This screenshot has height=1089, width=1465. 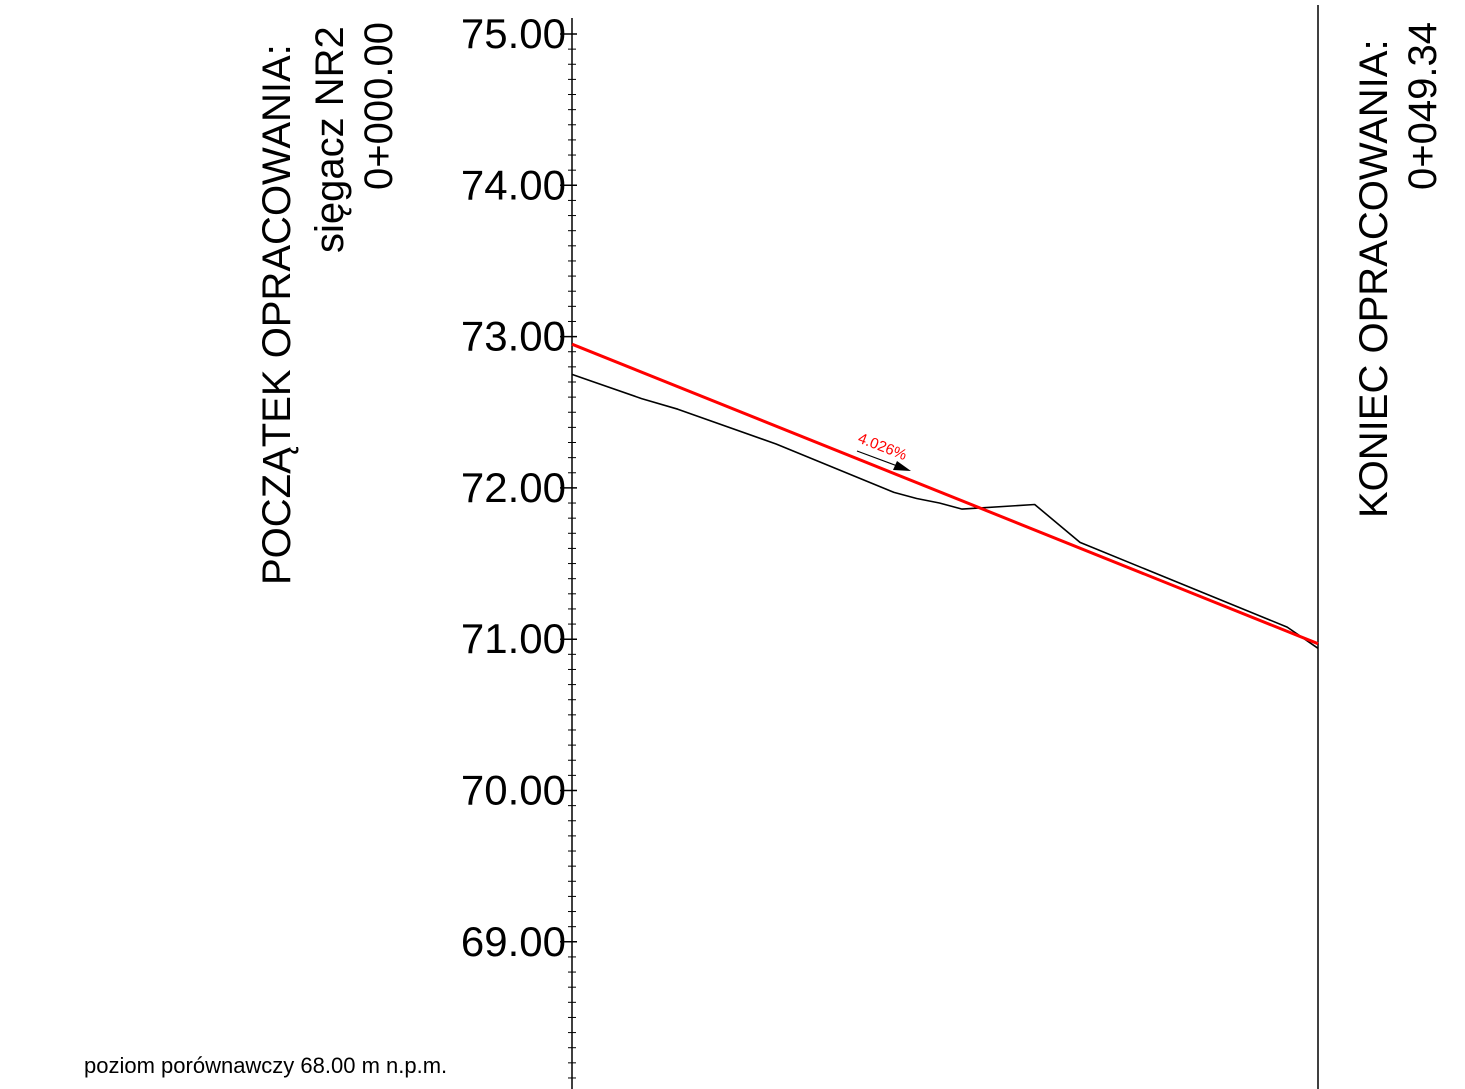 What do you see at coordinates (1423, 106) in the screenshot?
I see `end-station: 0+049.34` at bounding box center [1423, 106].